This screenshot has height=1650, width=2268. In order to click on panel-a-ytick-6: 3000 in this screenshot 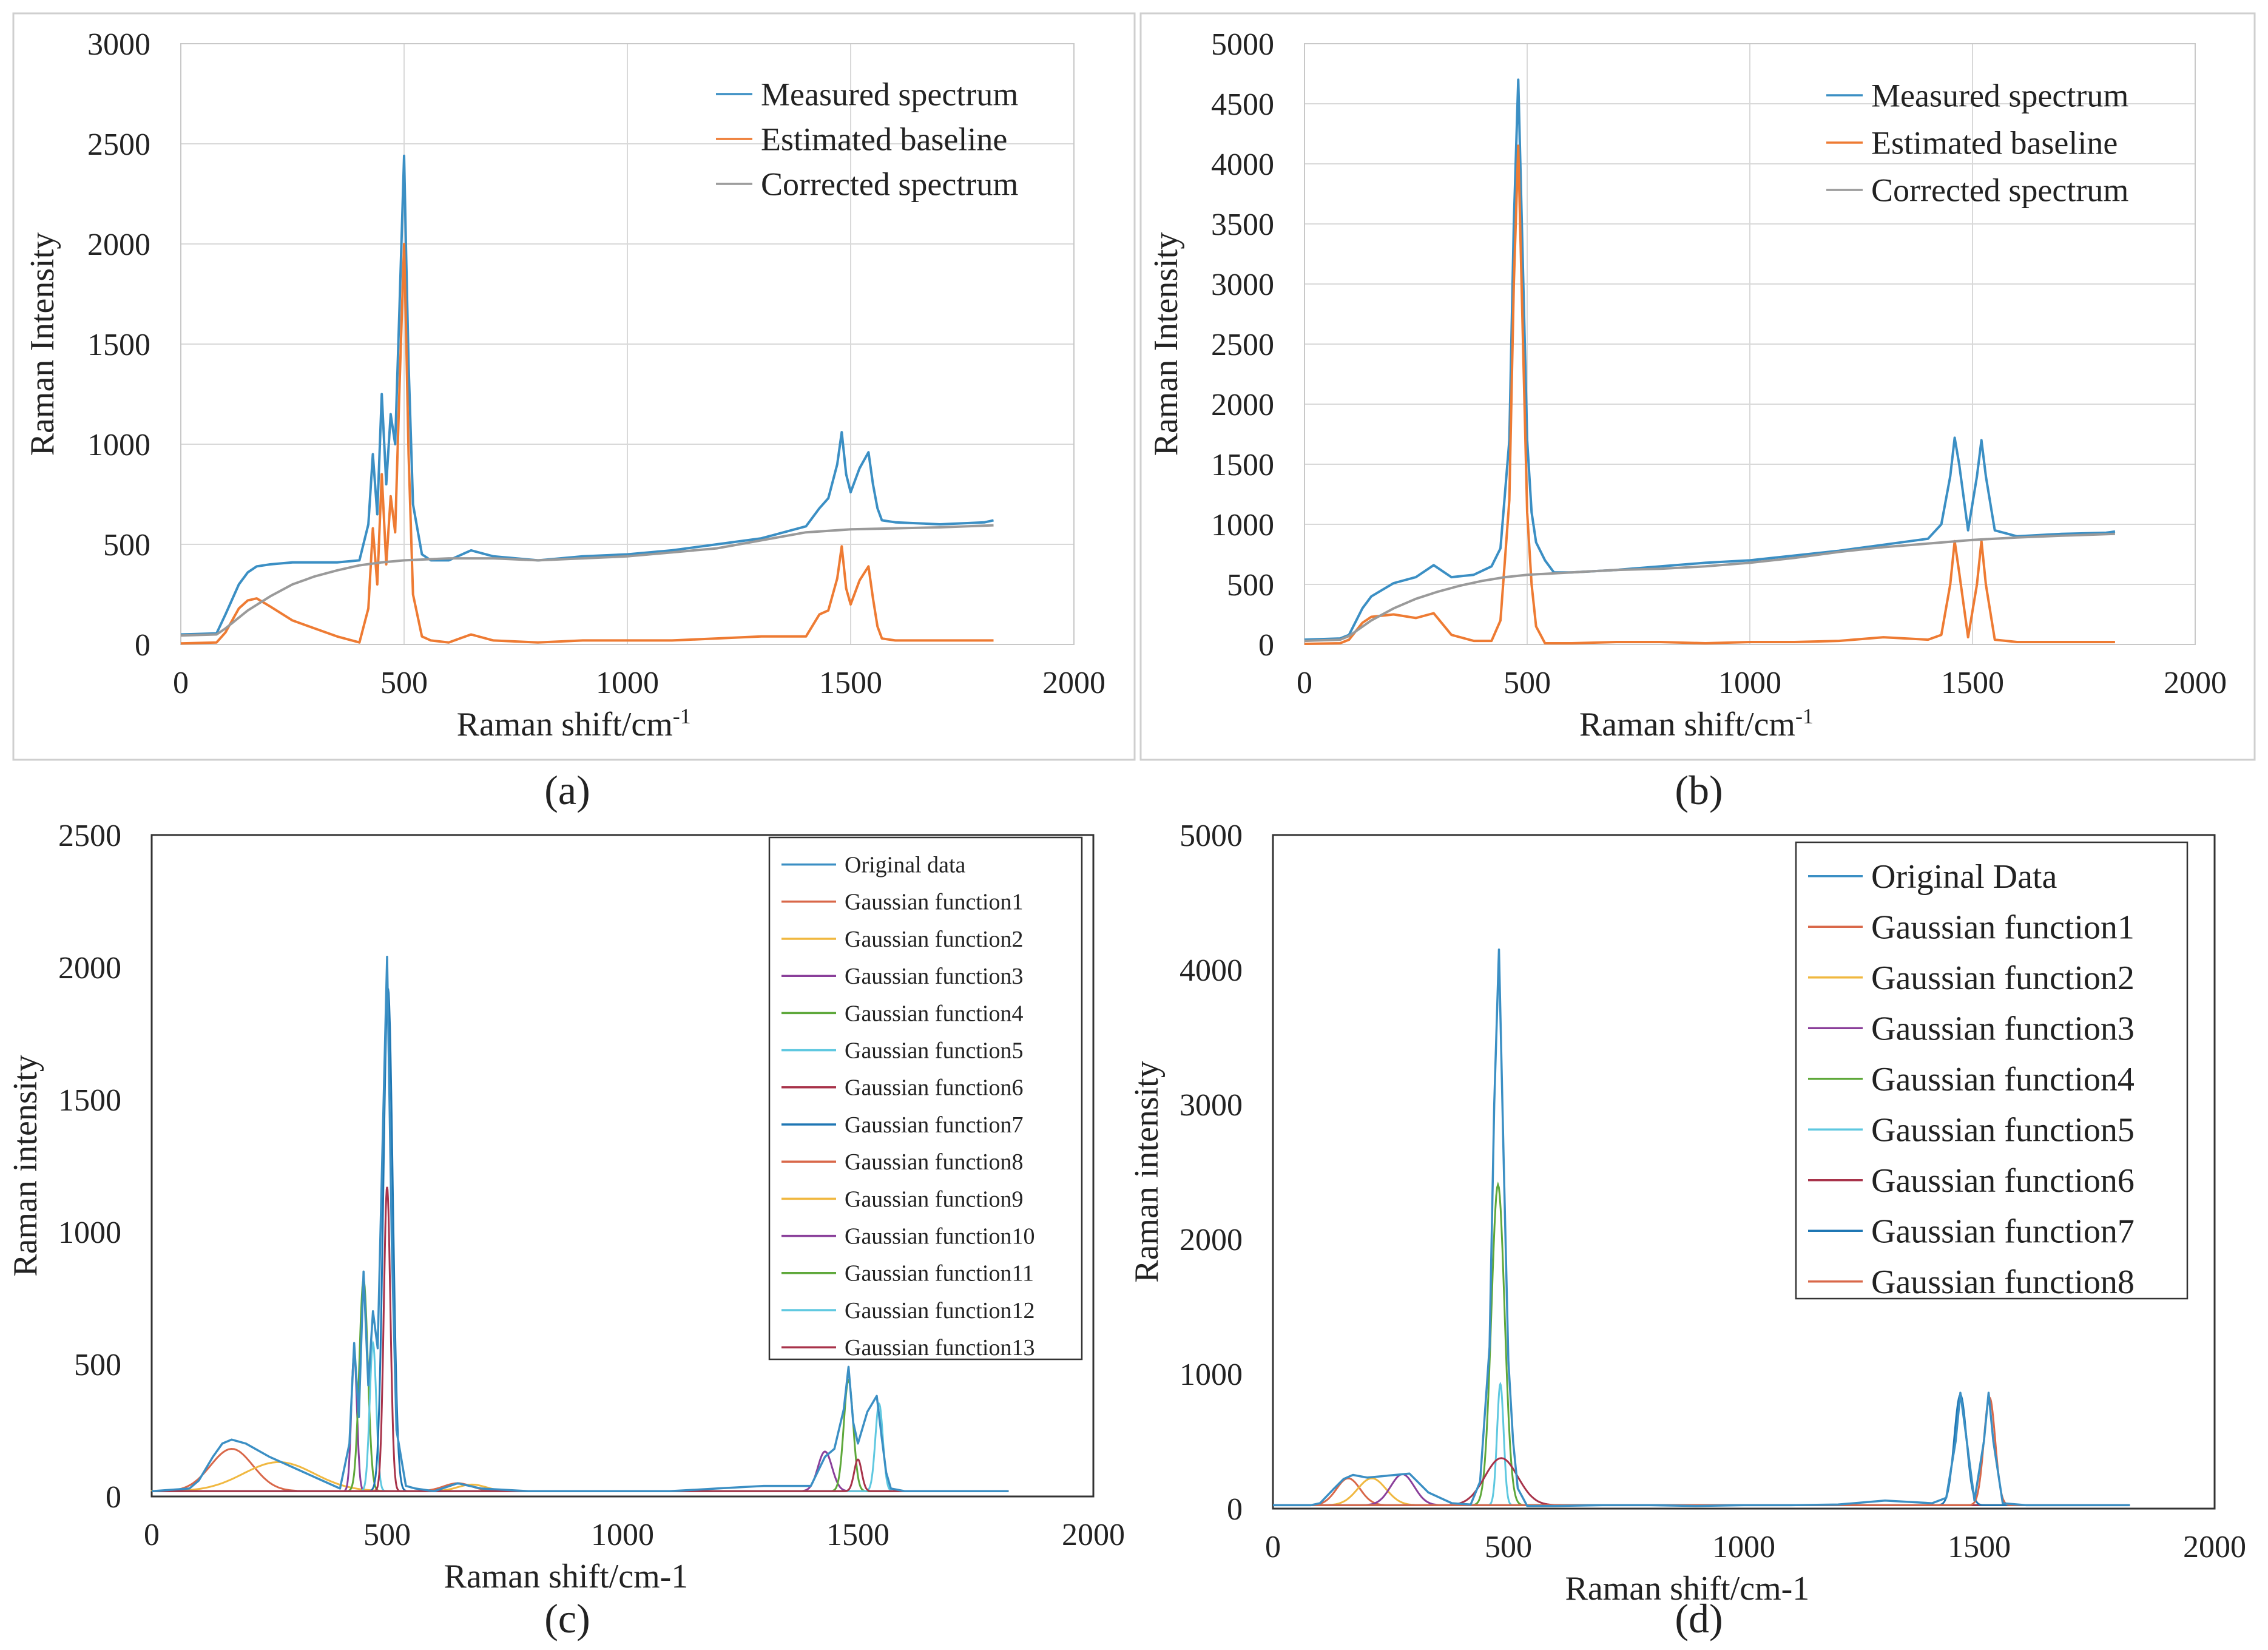, I will do `click(118, 44)`.